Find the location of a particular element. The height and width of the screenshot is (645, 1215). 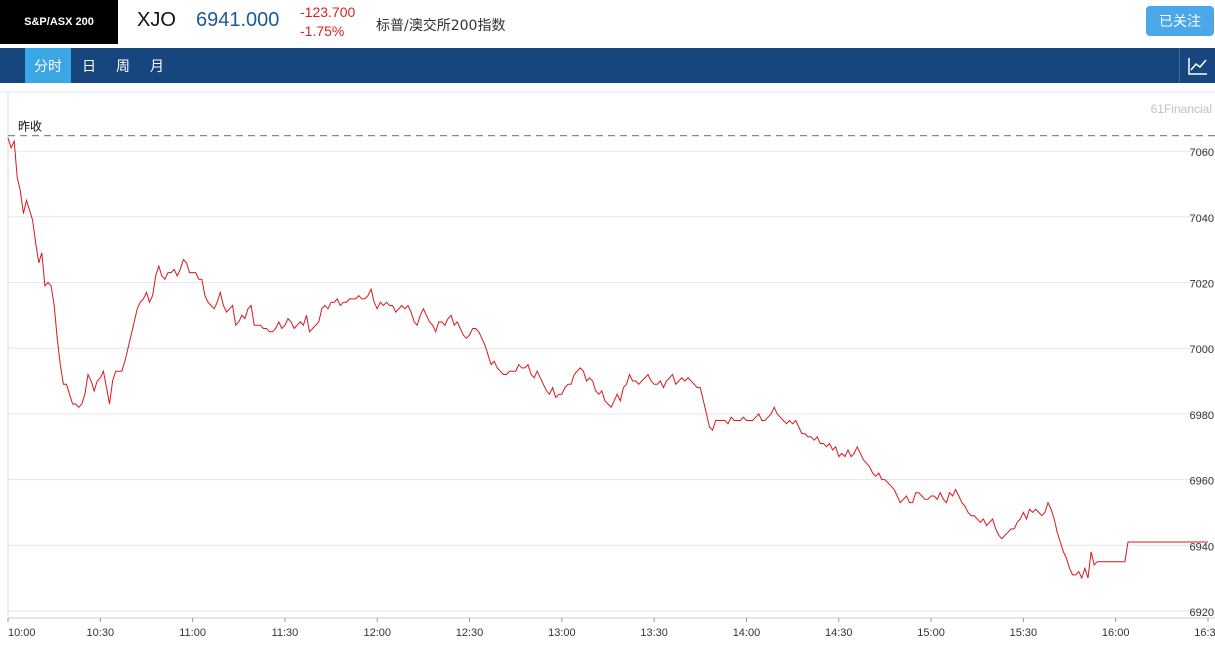

y-tick-label: 7040 is located at coordinates (1202, 219).